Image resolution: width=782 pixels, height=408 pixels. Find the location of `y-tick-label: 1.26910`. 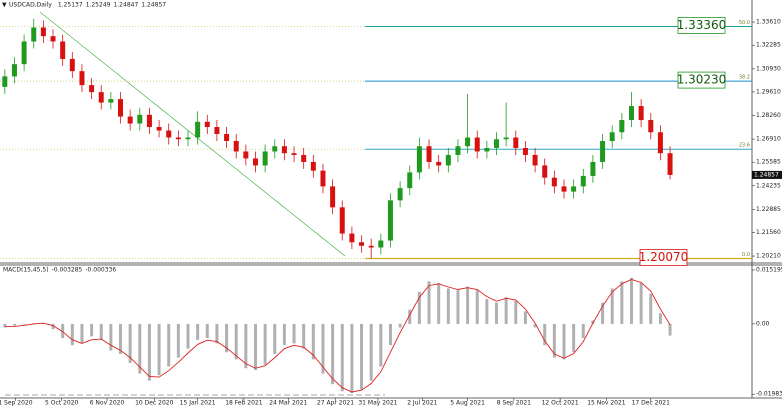

y-tick-label: 1.26910 is located at coordinates (768, 139).